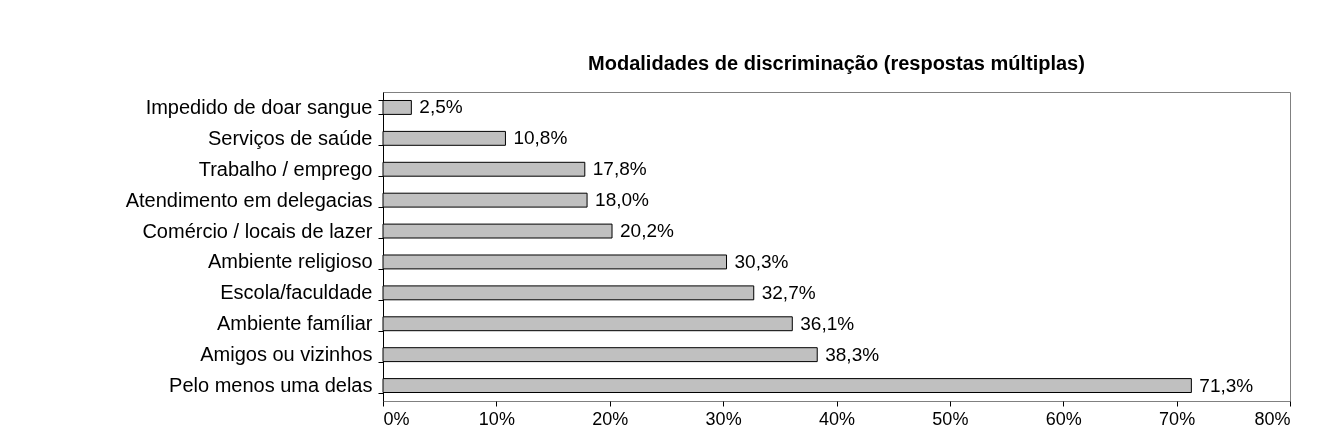  I want to click on x-tick-label: 40%, so click(837, 418).